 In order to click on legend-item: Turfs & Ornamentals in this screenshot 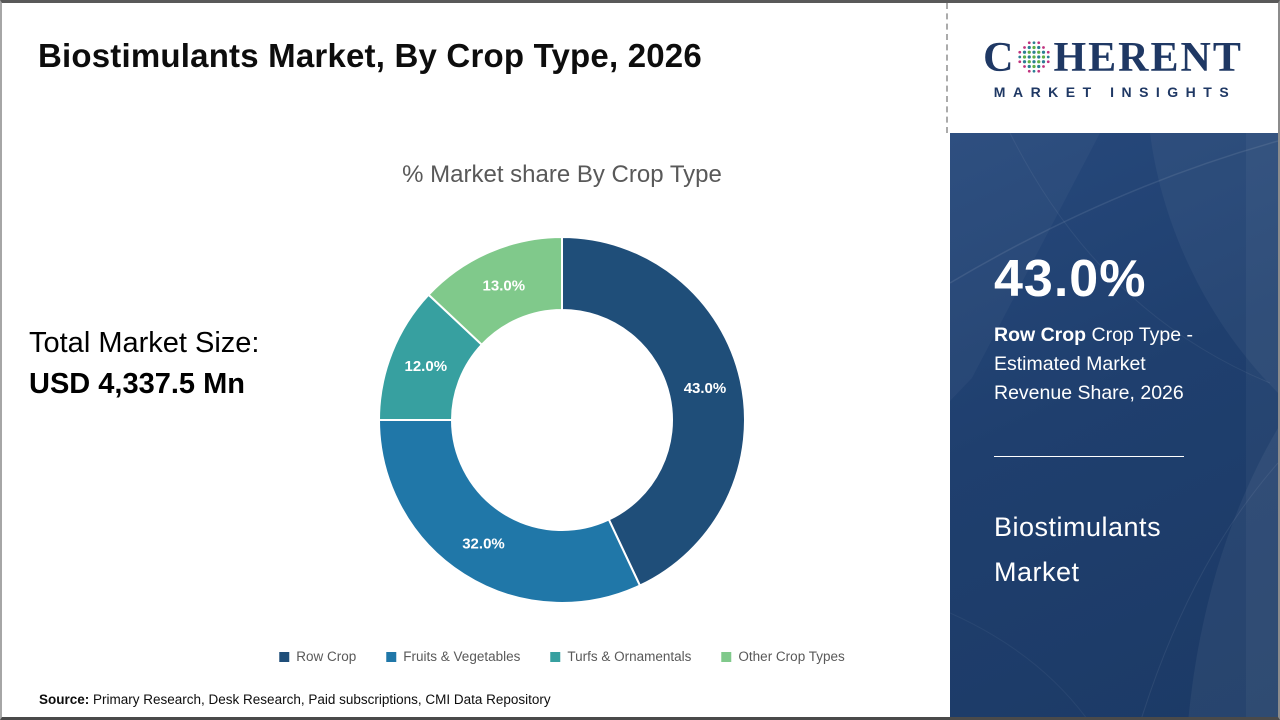, I will do `click(620, 656)`.